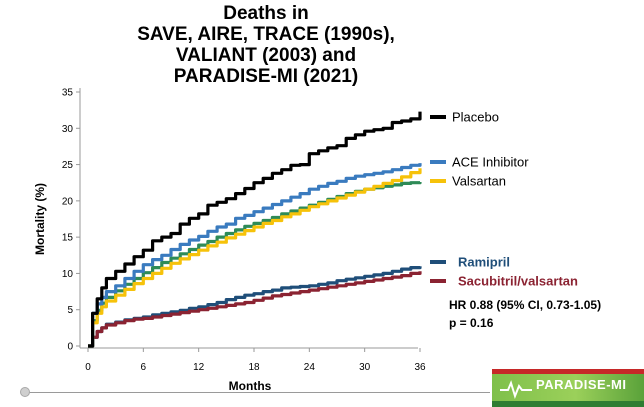 This screenshot has width=644, height=407. Describe the element at coordinates (250, 386) in the screenshot. I see `x-axis-label: Months` at that location.